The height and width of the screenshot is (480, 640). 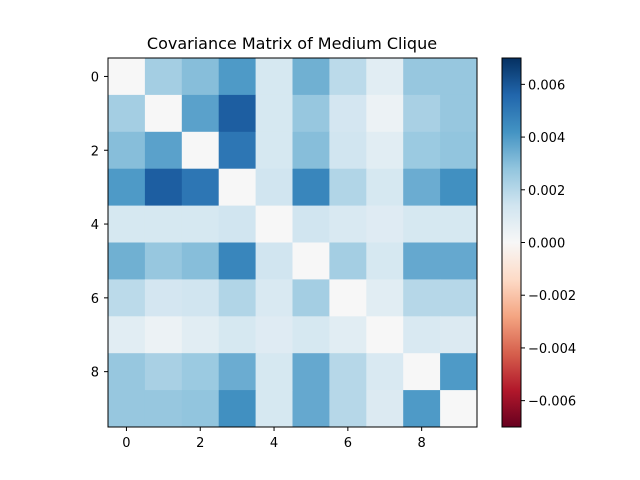 What do you see at coordinates (95, 77) in the screenshot?
I see `y-tick-label: 0` at bounding box center [95, 77].